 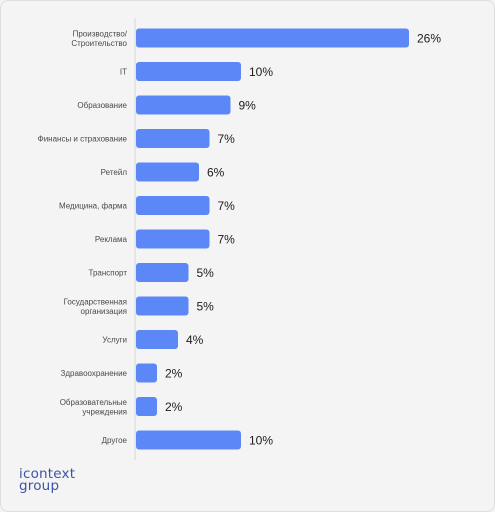 What do you see at coordinates (39, 486) in the screenshot?
I see `logo-line-2: group` at bounding box center [39, 486].